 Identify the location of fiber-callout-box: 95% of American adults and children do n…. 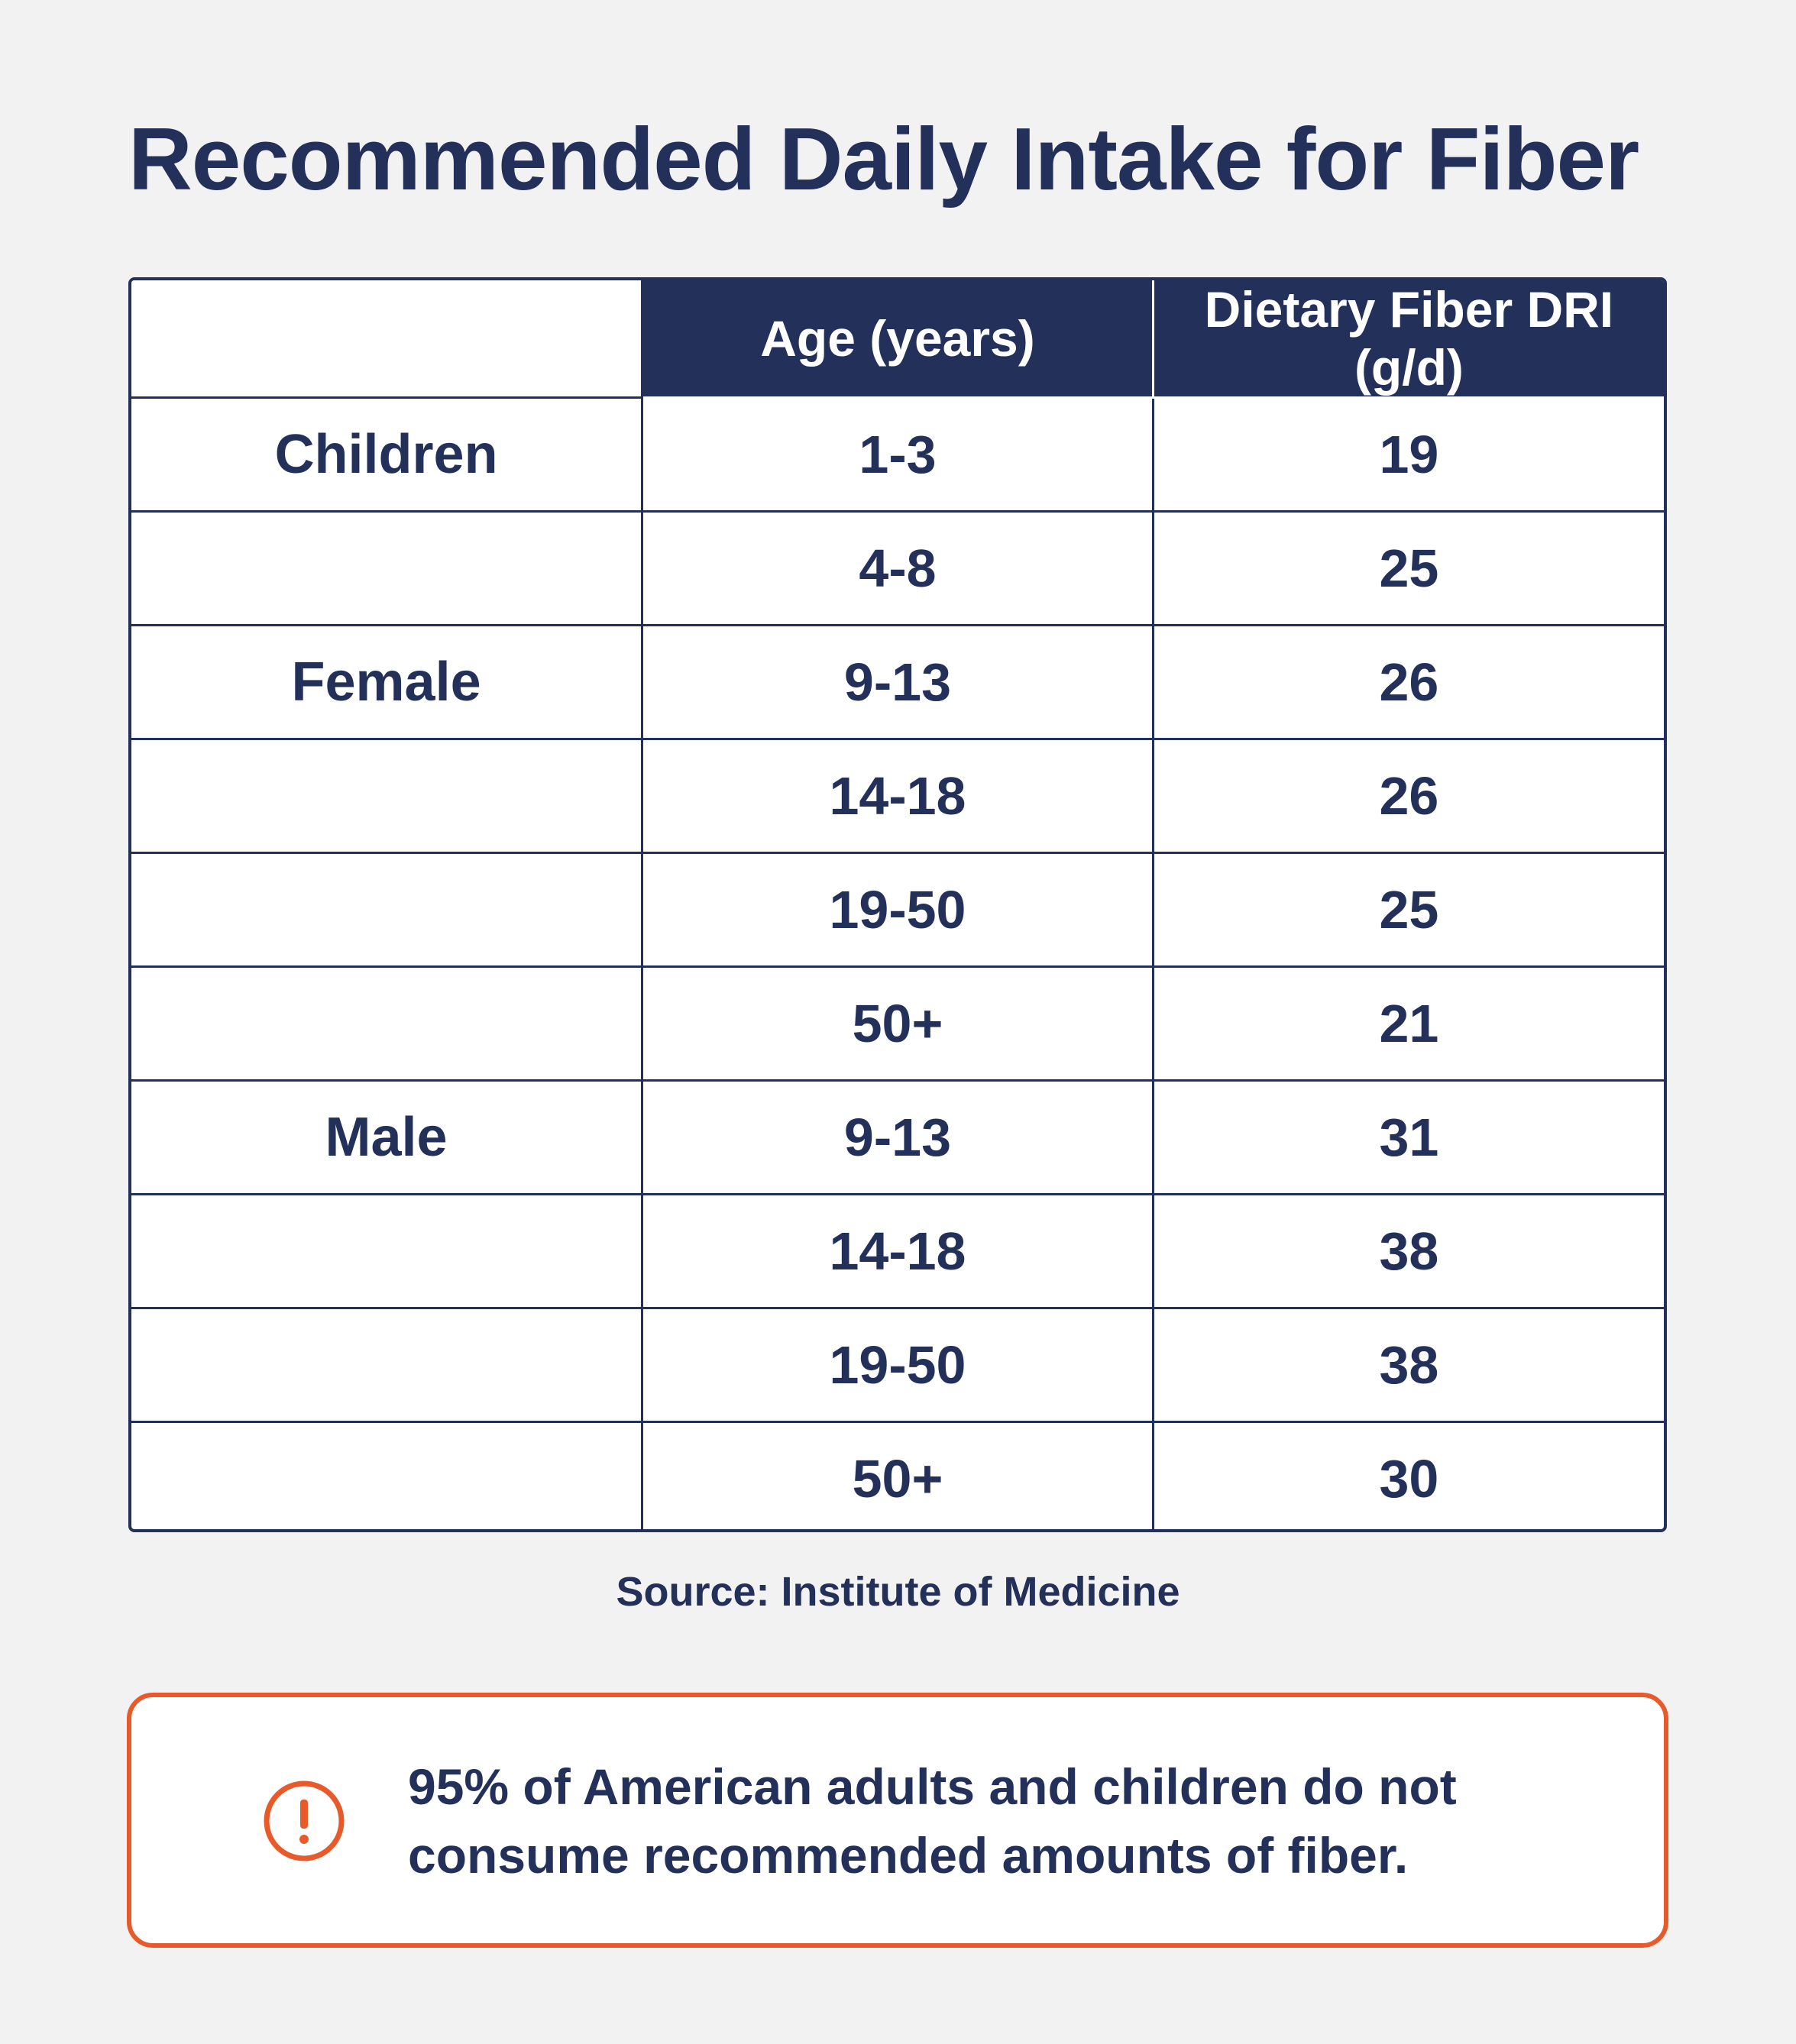
(898, 1820).